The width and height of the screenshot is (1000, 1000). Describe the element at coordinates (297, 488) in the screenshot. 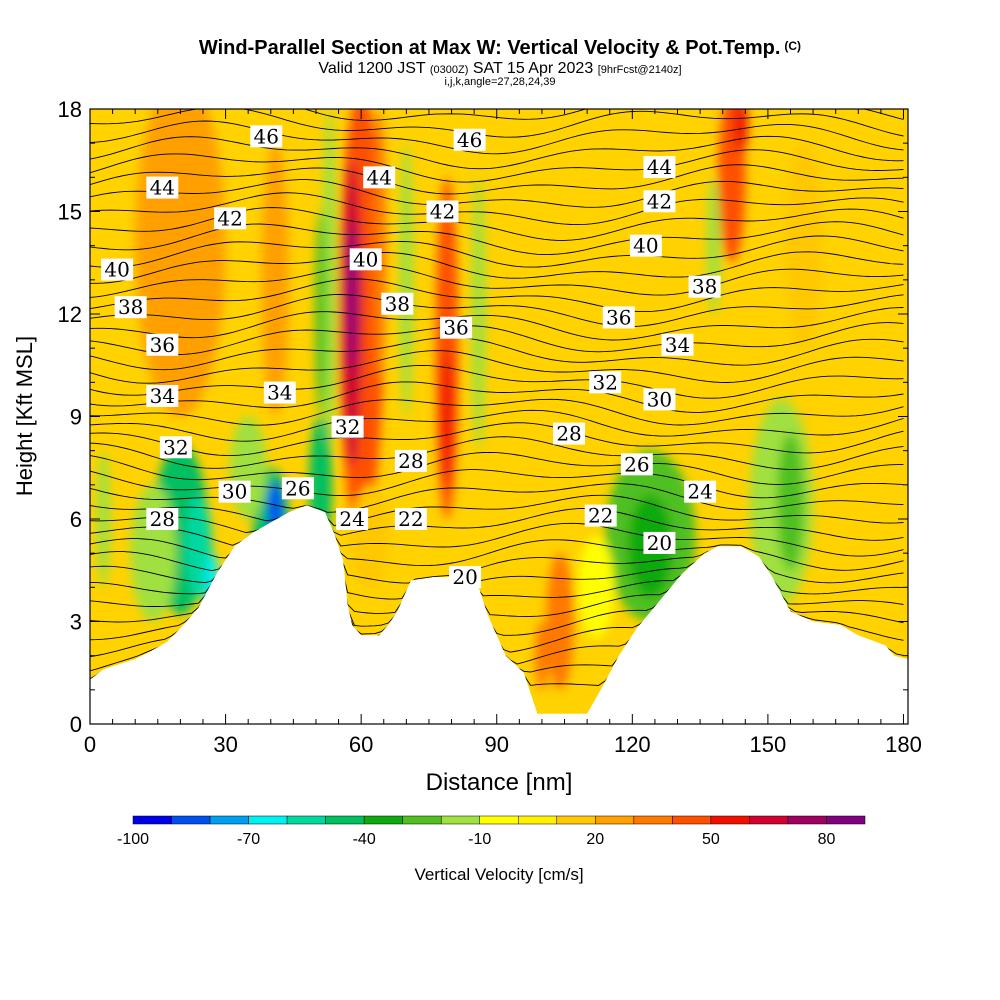

I see `svg-text: 26` at that location.